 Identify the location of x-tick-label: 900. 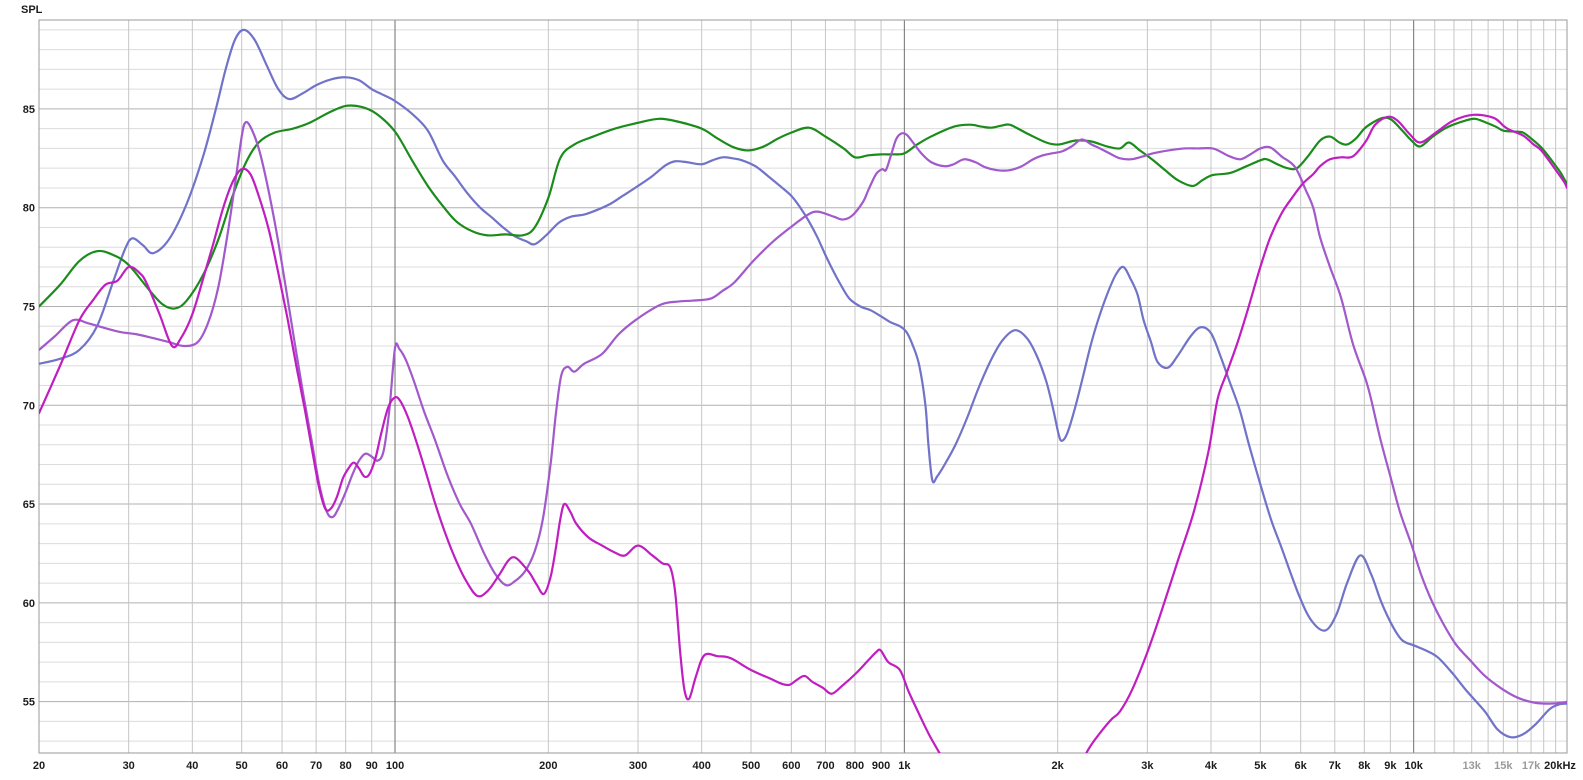
(881, 766).